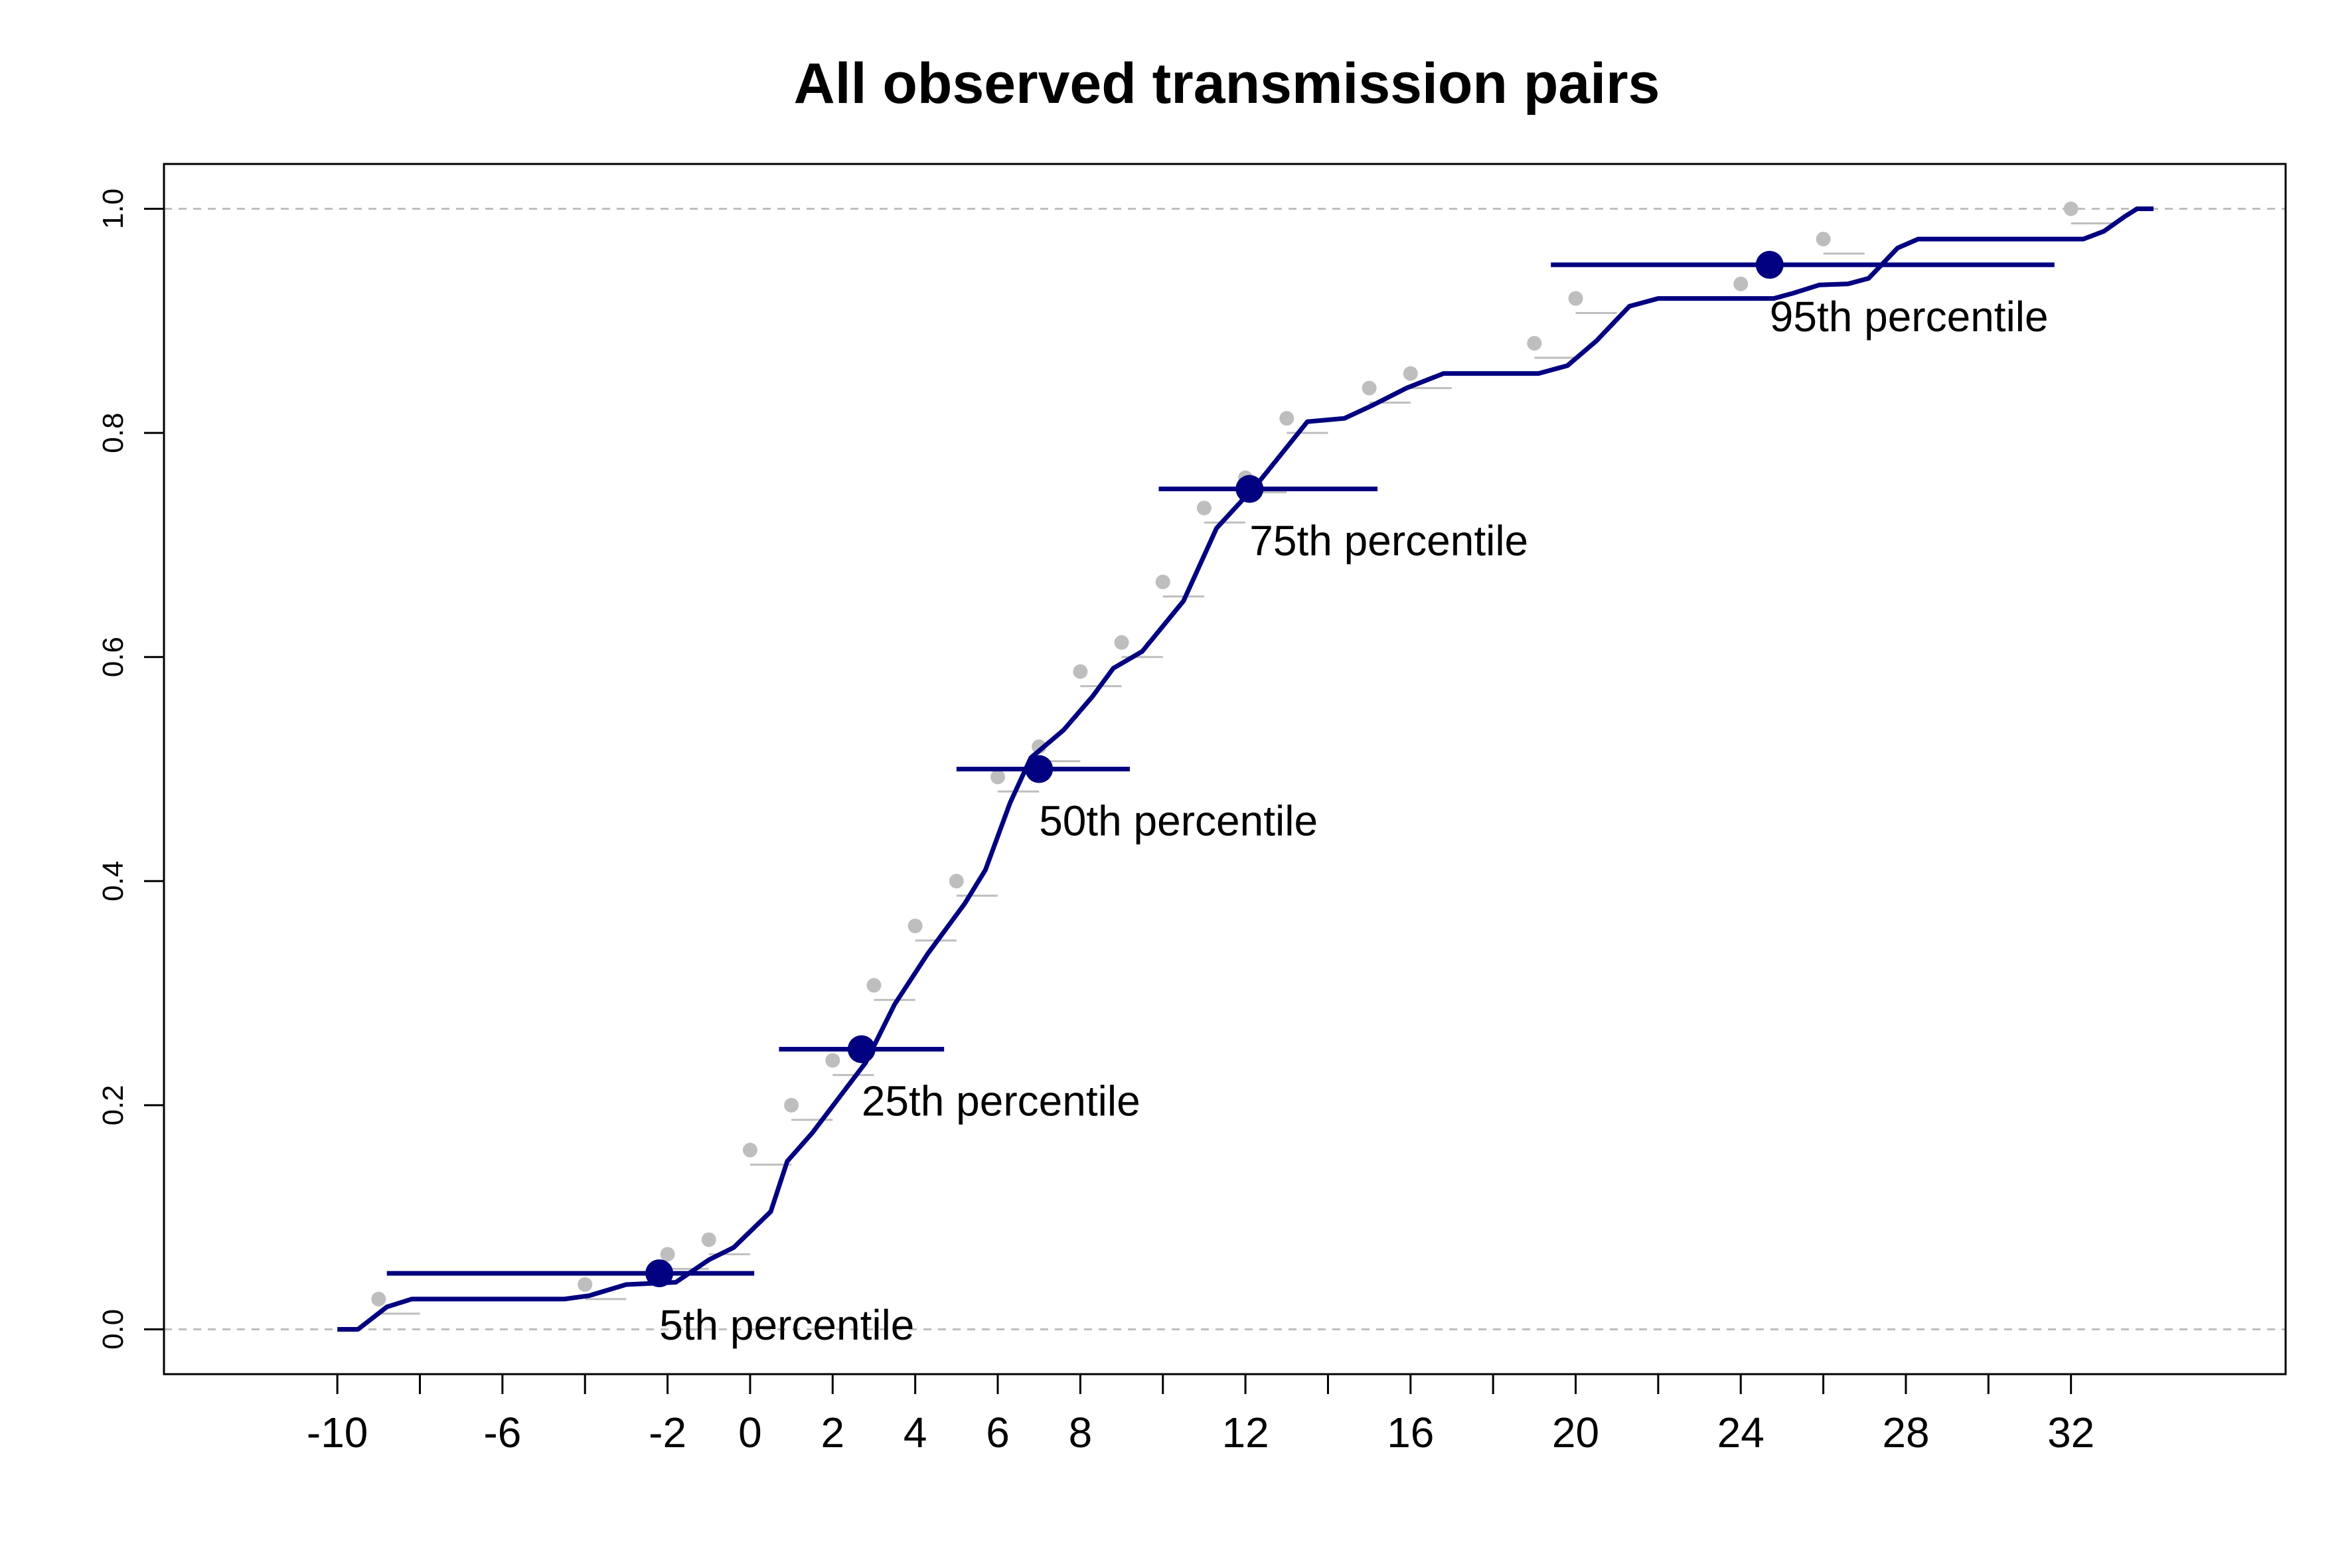 This screenshot has width=2352, height=1568. Describe the element at coordinates (337, 1433) in the screenshot. I see `x-tick-label: -10` at that location.